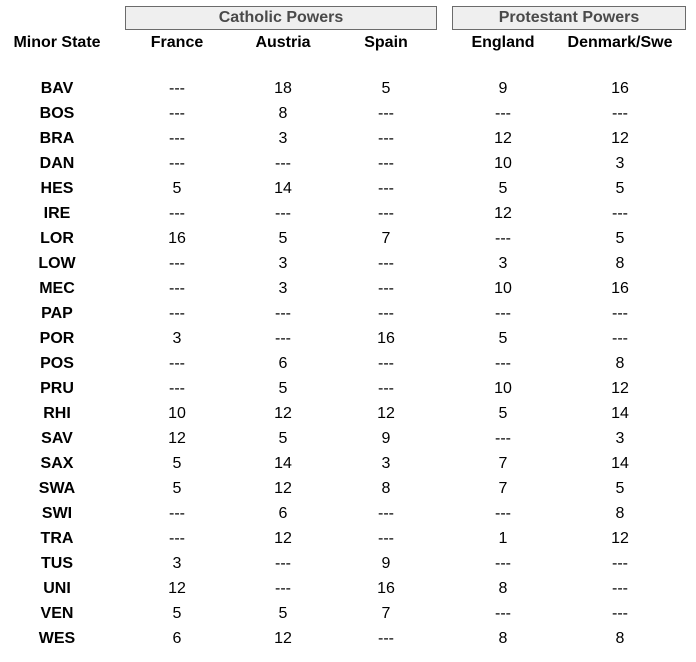  I want to click on cell-spain: 5, so click(386, 88).